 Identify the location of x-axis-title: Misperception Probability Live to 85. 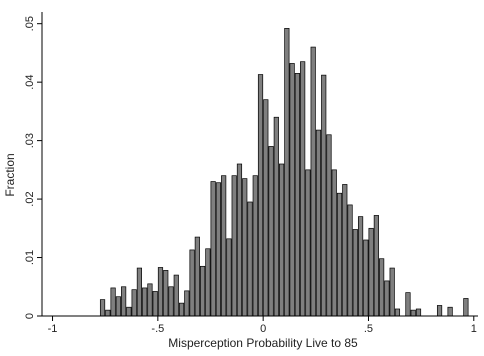
(263, 343).